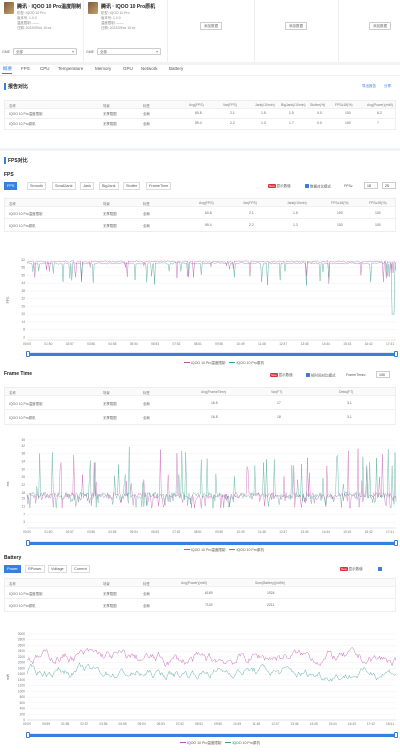 The image size is (400, 752). Describe the element at coordinates (161, 724) in the screenshot. I see `x-tick-label: 06:53` at that location.